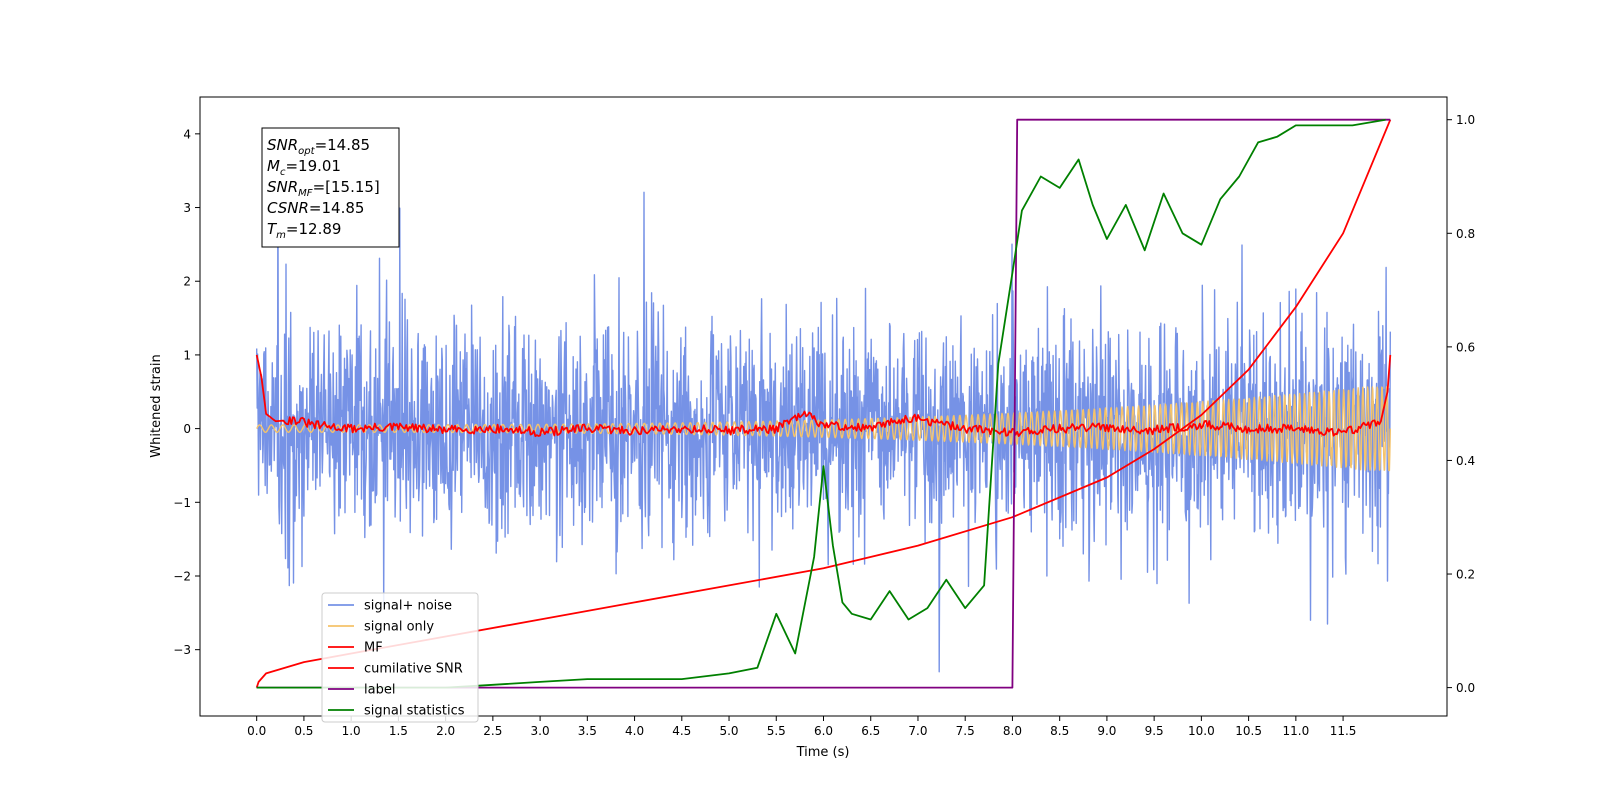 The width and height of the screenshot is (1600, 800). Describe the element at coordinates (1465, 688) in the screenshot. I see `y-right-tick-label: 0.0` at that location.